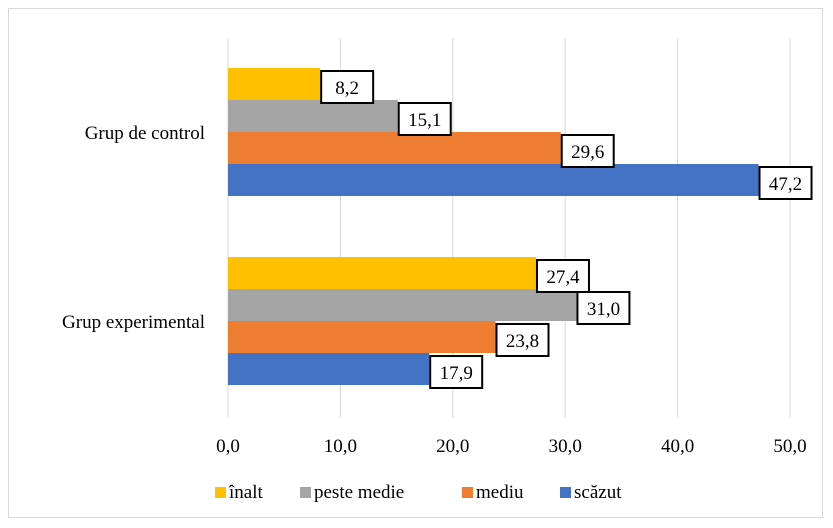 The width and height of the screenshot is (833, 528). Describe the element at coordinates (245, 492) in the screenshot. I see `legend-label-0: înalt` at that location.